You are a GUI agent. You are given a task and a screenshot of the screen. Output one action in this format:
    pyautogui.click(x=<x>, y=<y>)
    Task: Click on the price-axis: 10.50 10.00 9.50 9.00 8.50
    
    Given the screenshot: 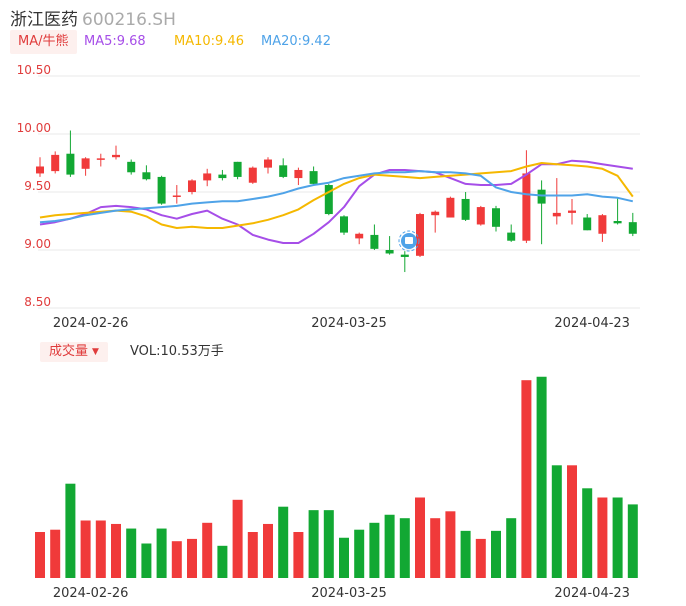 What is the action you would take?
    pyautogui.click(x=34, y=186)
    